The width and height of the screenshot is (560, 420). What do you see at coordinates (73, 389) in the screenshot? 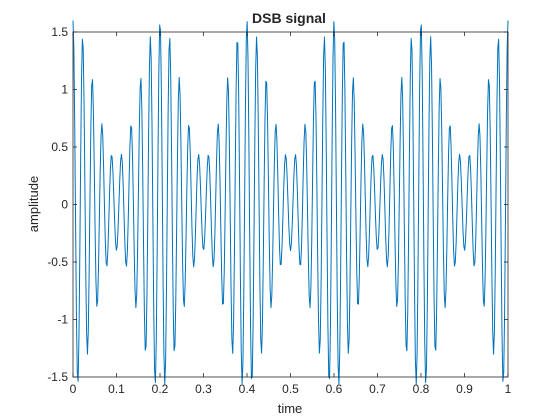
I see `x-tick-label: 0` at bounding box center [73, 389].